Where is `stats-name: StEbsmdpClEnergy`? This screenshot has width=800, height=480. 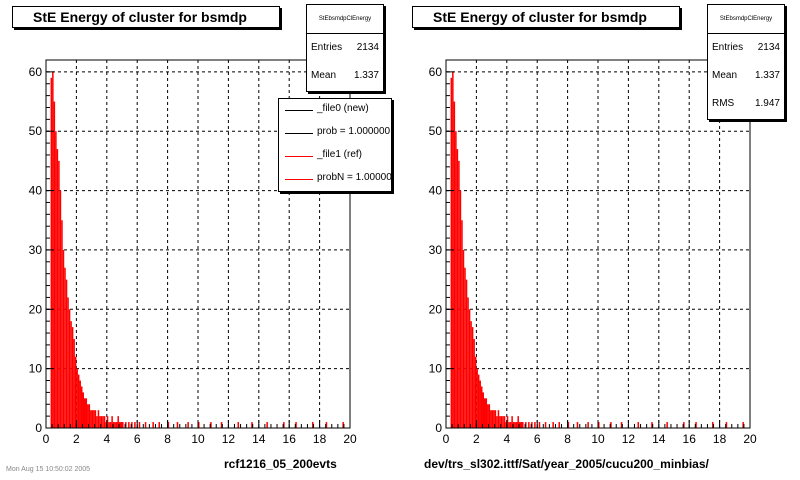 stats-name: StEbsmdpClEnergy is located at coordinates (746, 19).